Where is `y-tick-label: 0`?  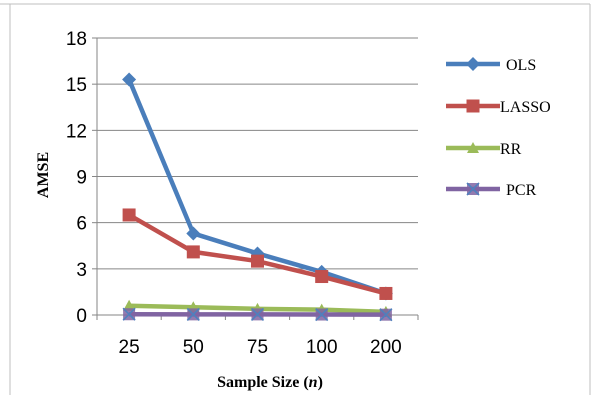 y-tick-label: 0 is located at coordinates (81, 316).